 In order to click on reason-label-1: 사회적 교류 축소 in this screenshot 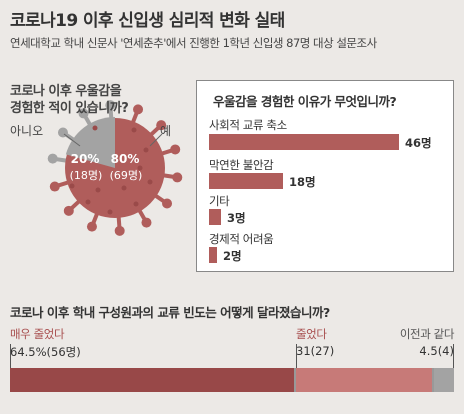, I will do `click(248, 125)`.